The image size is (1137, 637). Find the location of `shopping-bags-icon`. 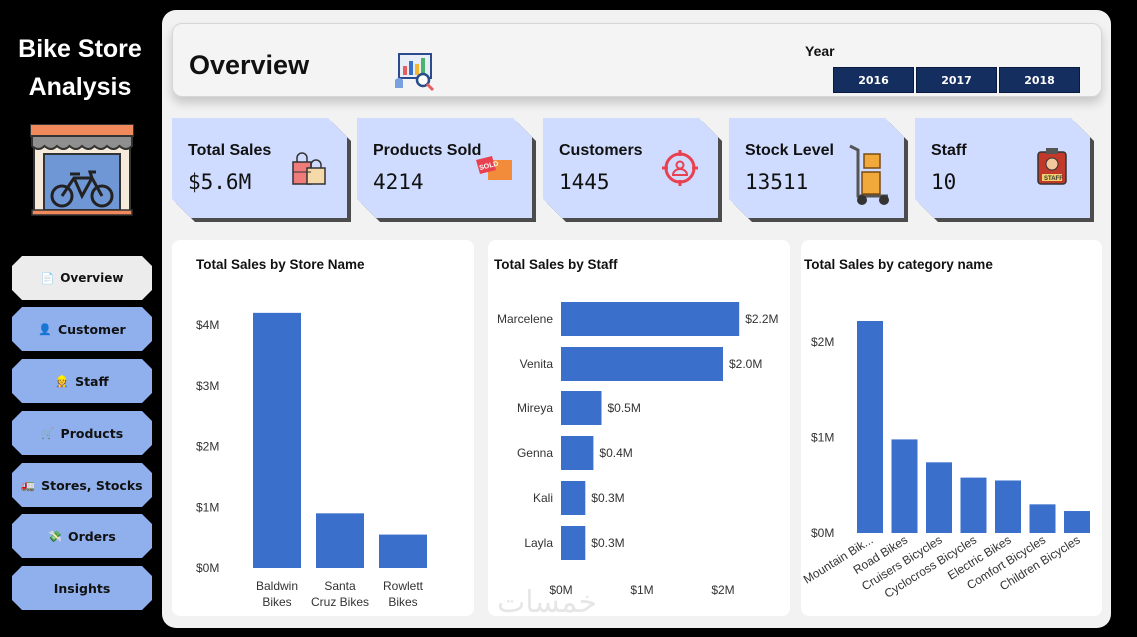

shopping-bags-icon is located at coordinates (309, 168).